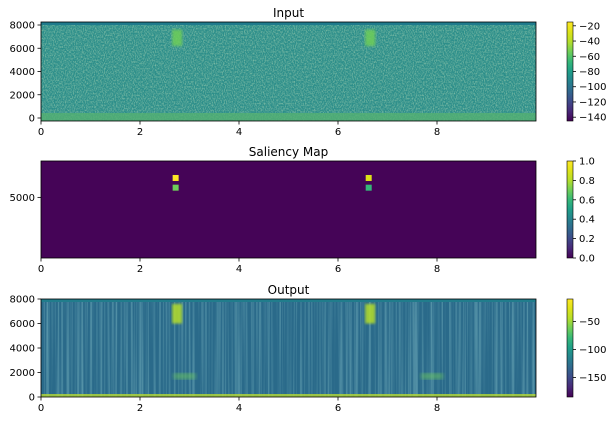 Image resolution: width=607 pixels, height=421 pixels. Describe the element at coordinates (587, 220) in the screenshot. I see `colorbar-tick-label: 0.4` at that location.